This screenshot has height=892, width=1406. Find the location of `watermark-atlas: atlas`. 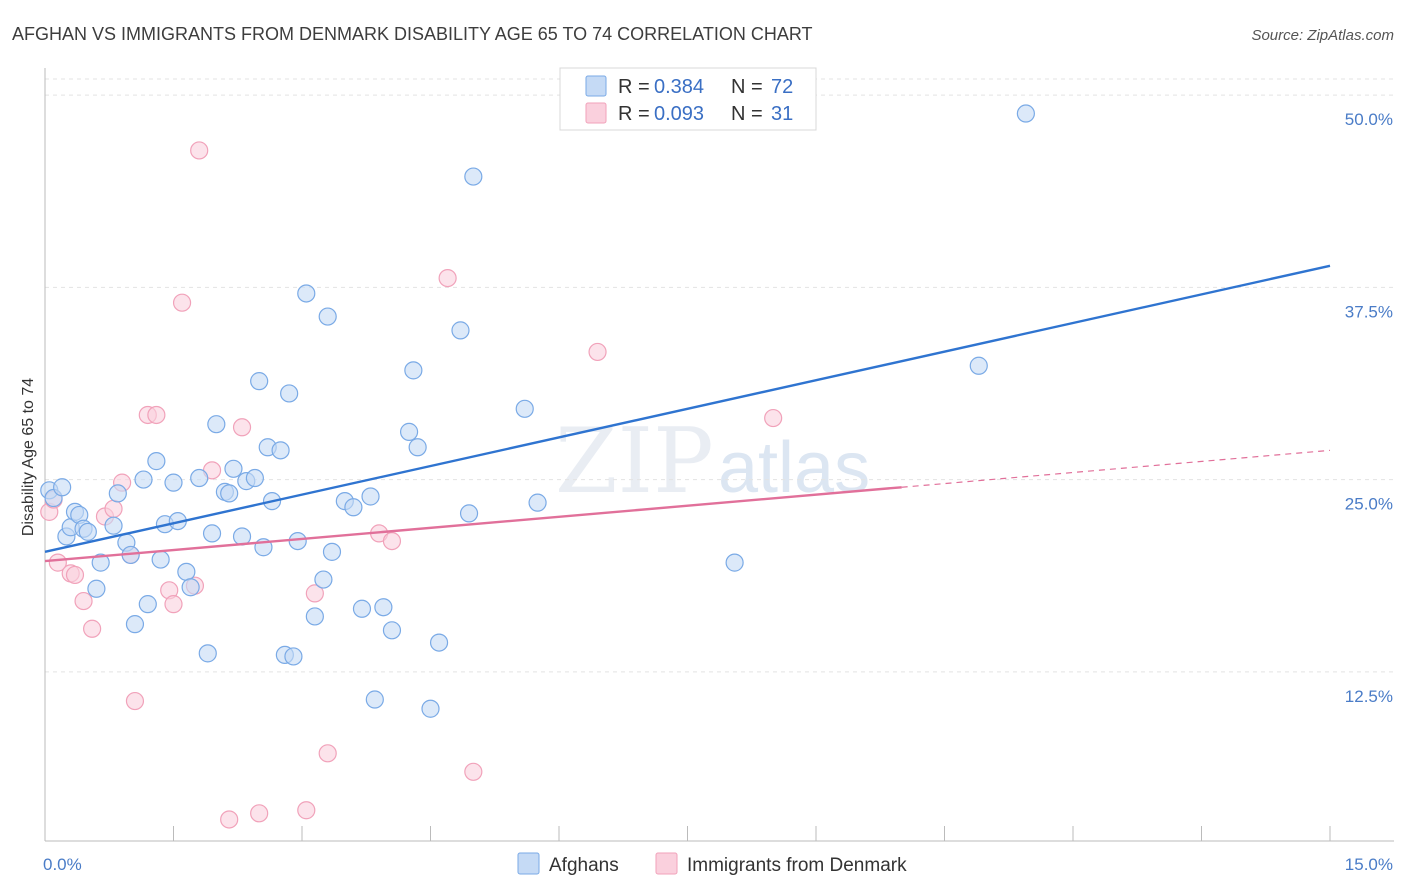

watermark-atlas: atlas is located at coordinates (794, 468).